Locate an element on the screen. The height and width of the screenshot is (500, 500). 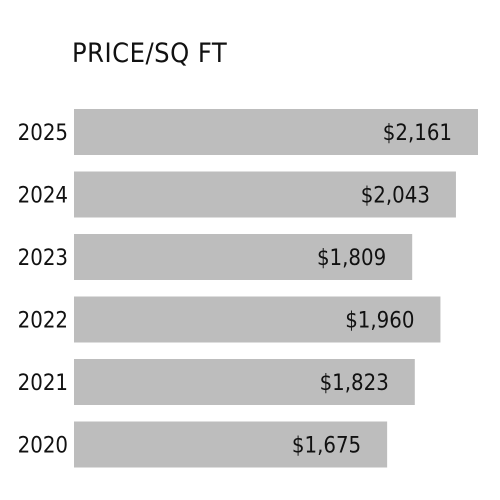
category-label-2020: 2020 is located at coordinates (43, 446).